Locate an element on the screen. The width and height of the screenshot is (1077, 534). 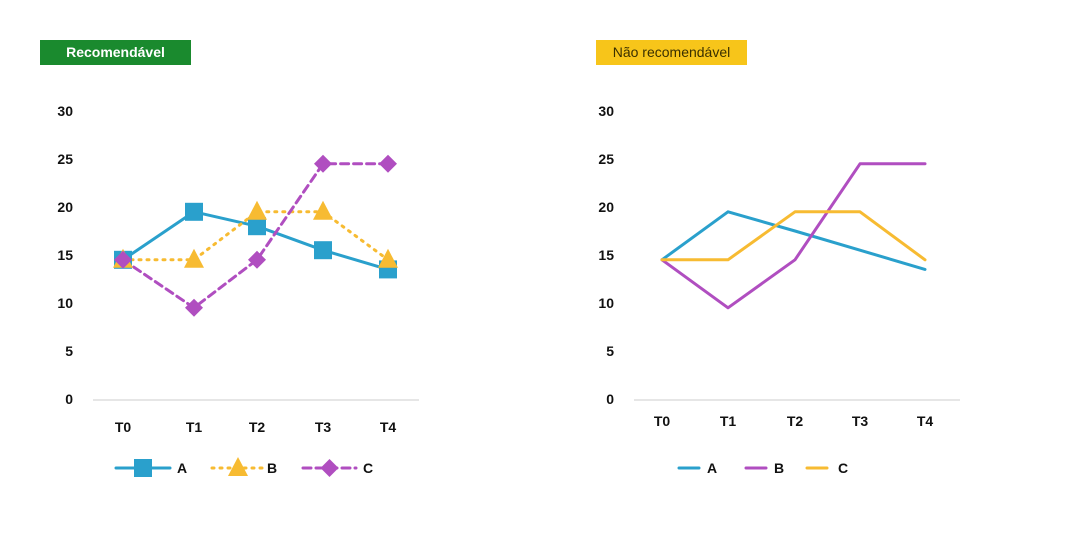
chart1-ytick-label: 5 is located at coordinates (610, 351).